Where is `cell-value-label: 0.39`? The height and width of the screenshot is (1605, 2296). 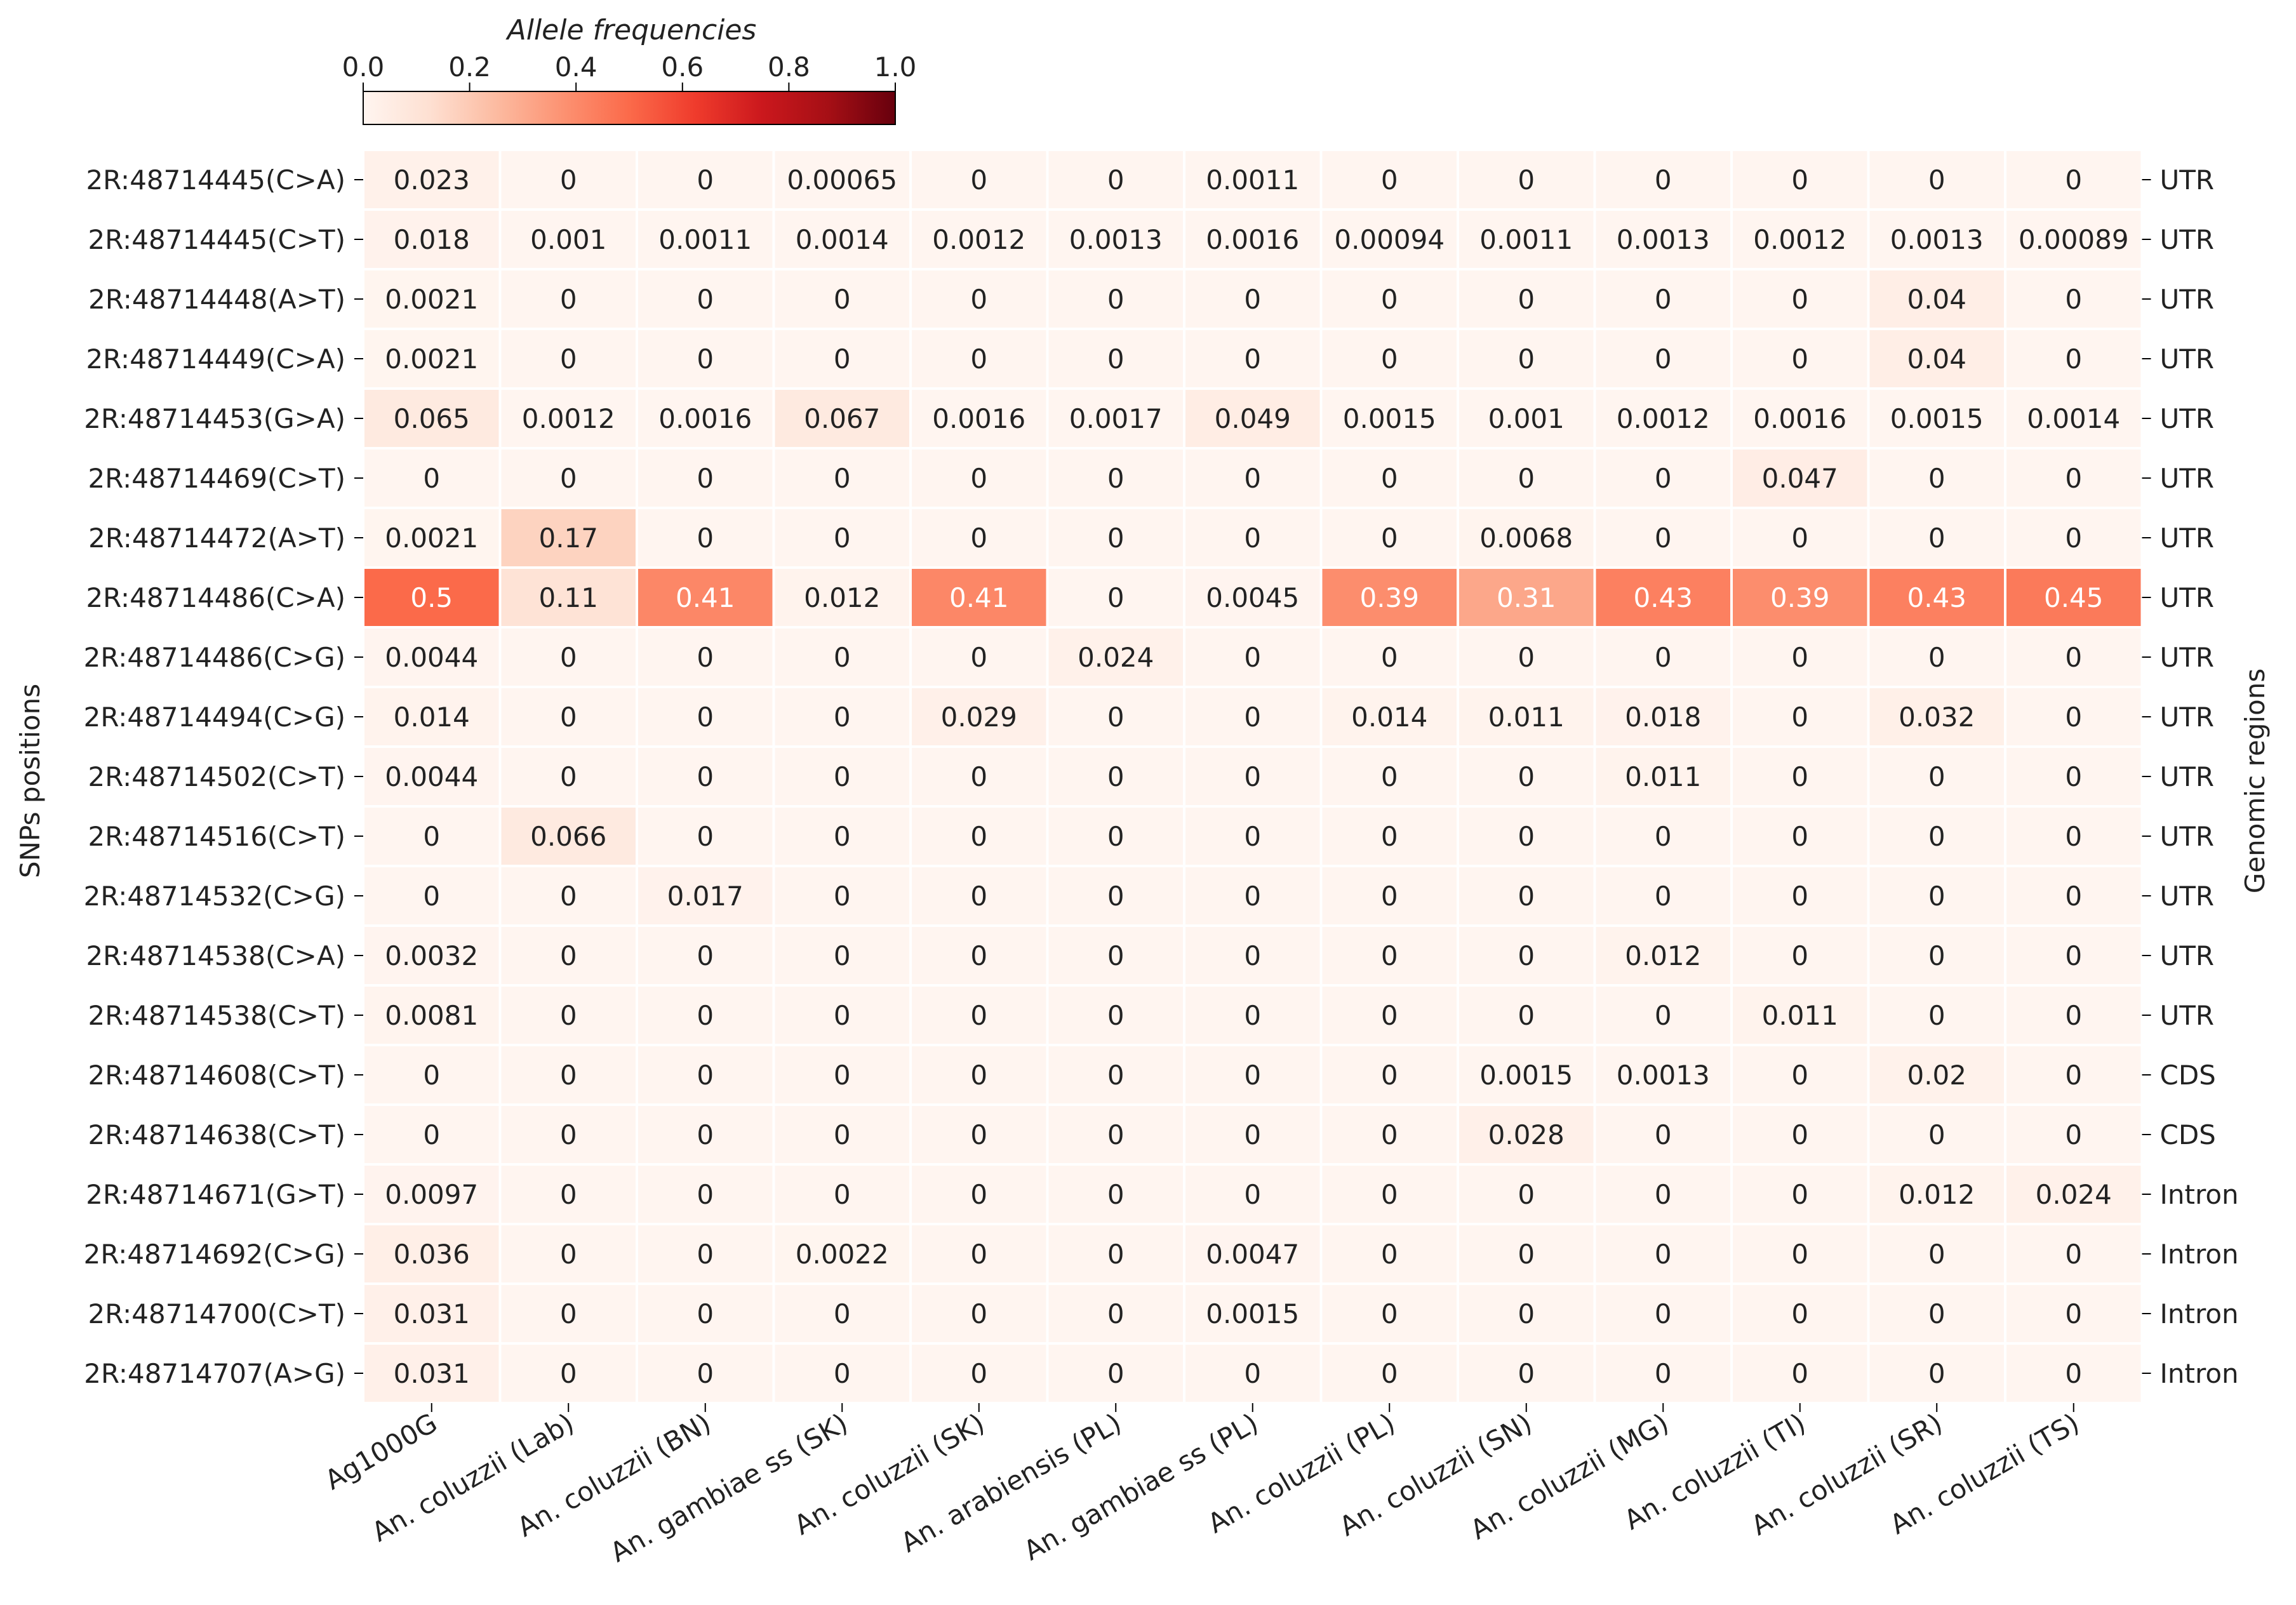 cell-value-label: 0.39 is located at coordinates (1800, 598).